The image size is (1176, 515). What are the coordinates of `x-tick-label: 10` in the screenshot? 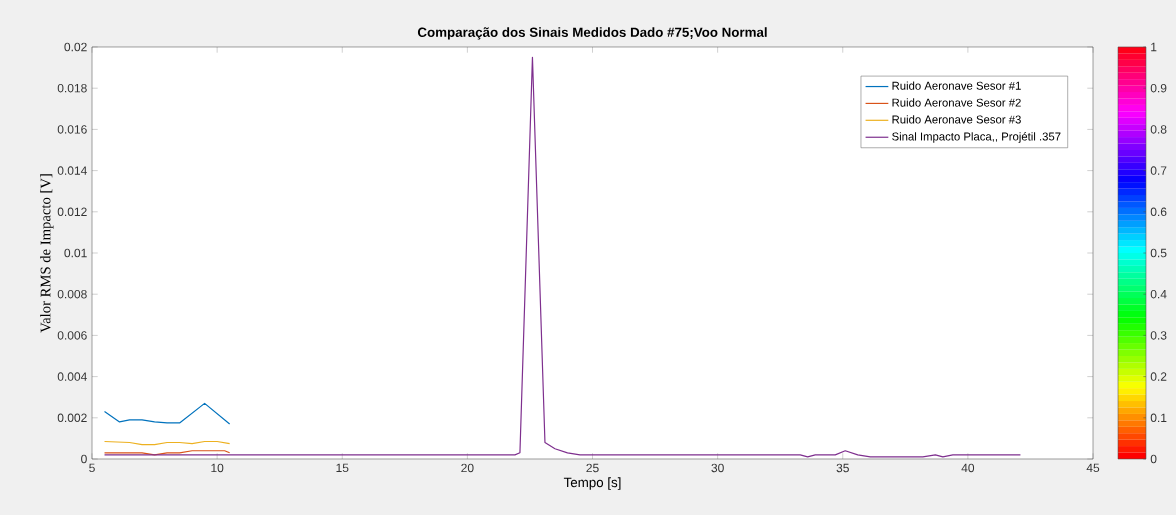 It's located at (217, 468).